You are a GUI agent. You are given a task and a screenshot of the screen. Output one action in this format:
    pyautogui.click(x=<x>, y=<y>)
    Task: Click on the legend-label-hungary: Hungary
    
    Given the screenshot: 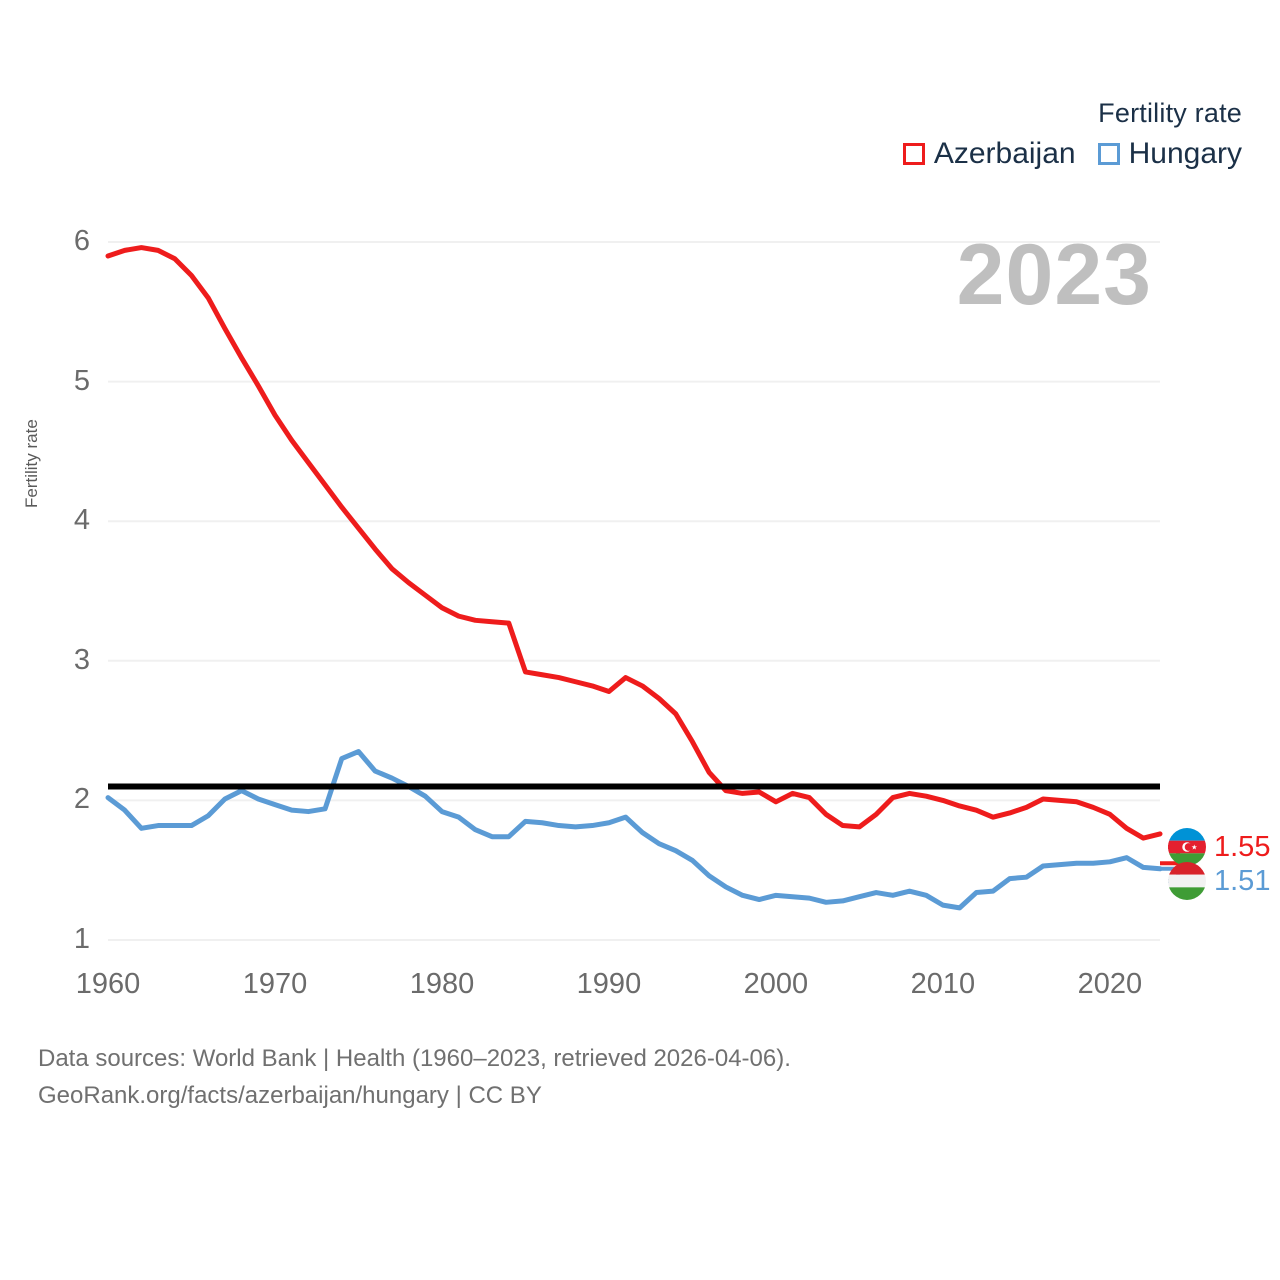 What is the action you would take?
    pyautogui.click(x=1185, y=153)
    